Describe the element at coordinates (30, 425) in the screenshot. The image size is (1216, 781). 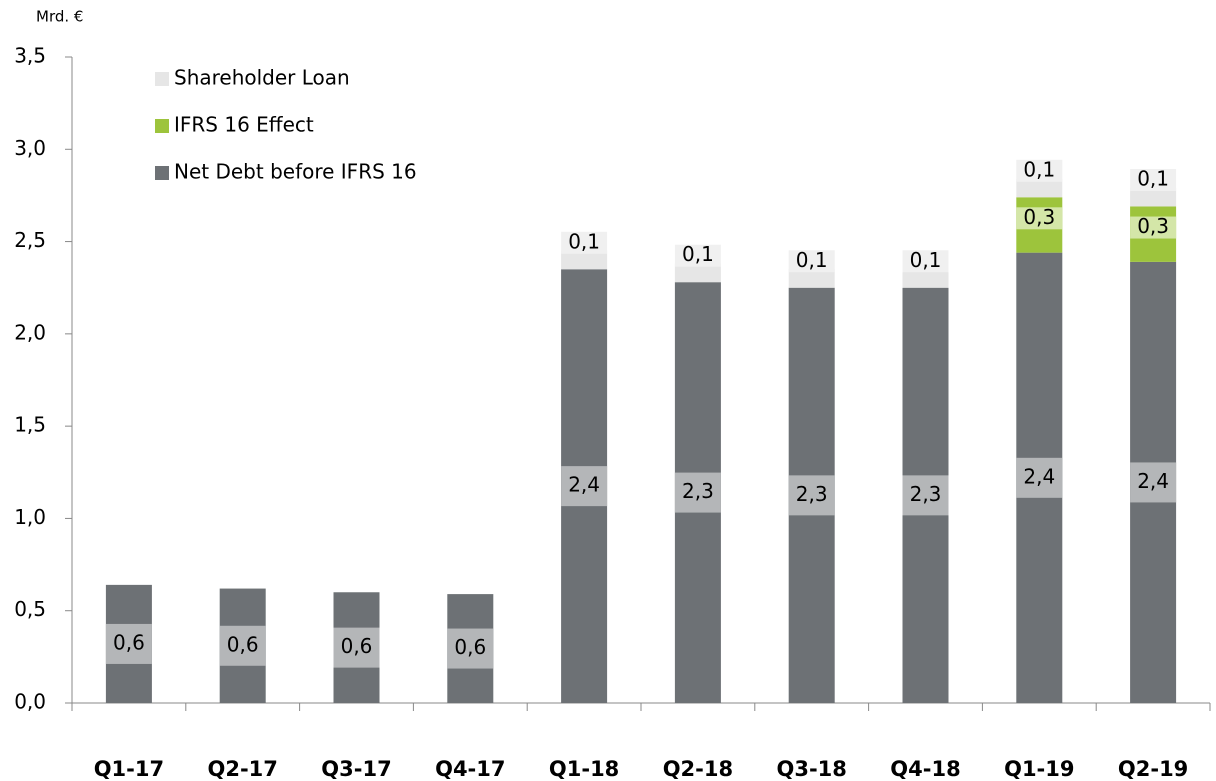
I see `y-tick-label: 1,5` at that location.